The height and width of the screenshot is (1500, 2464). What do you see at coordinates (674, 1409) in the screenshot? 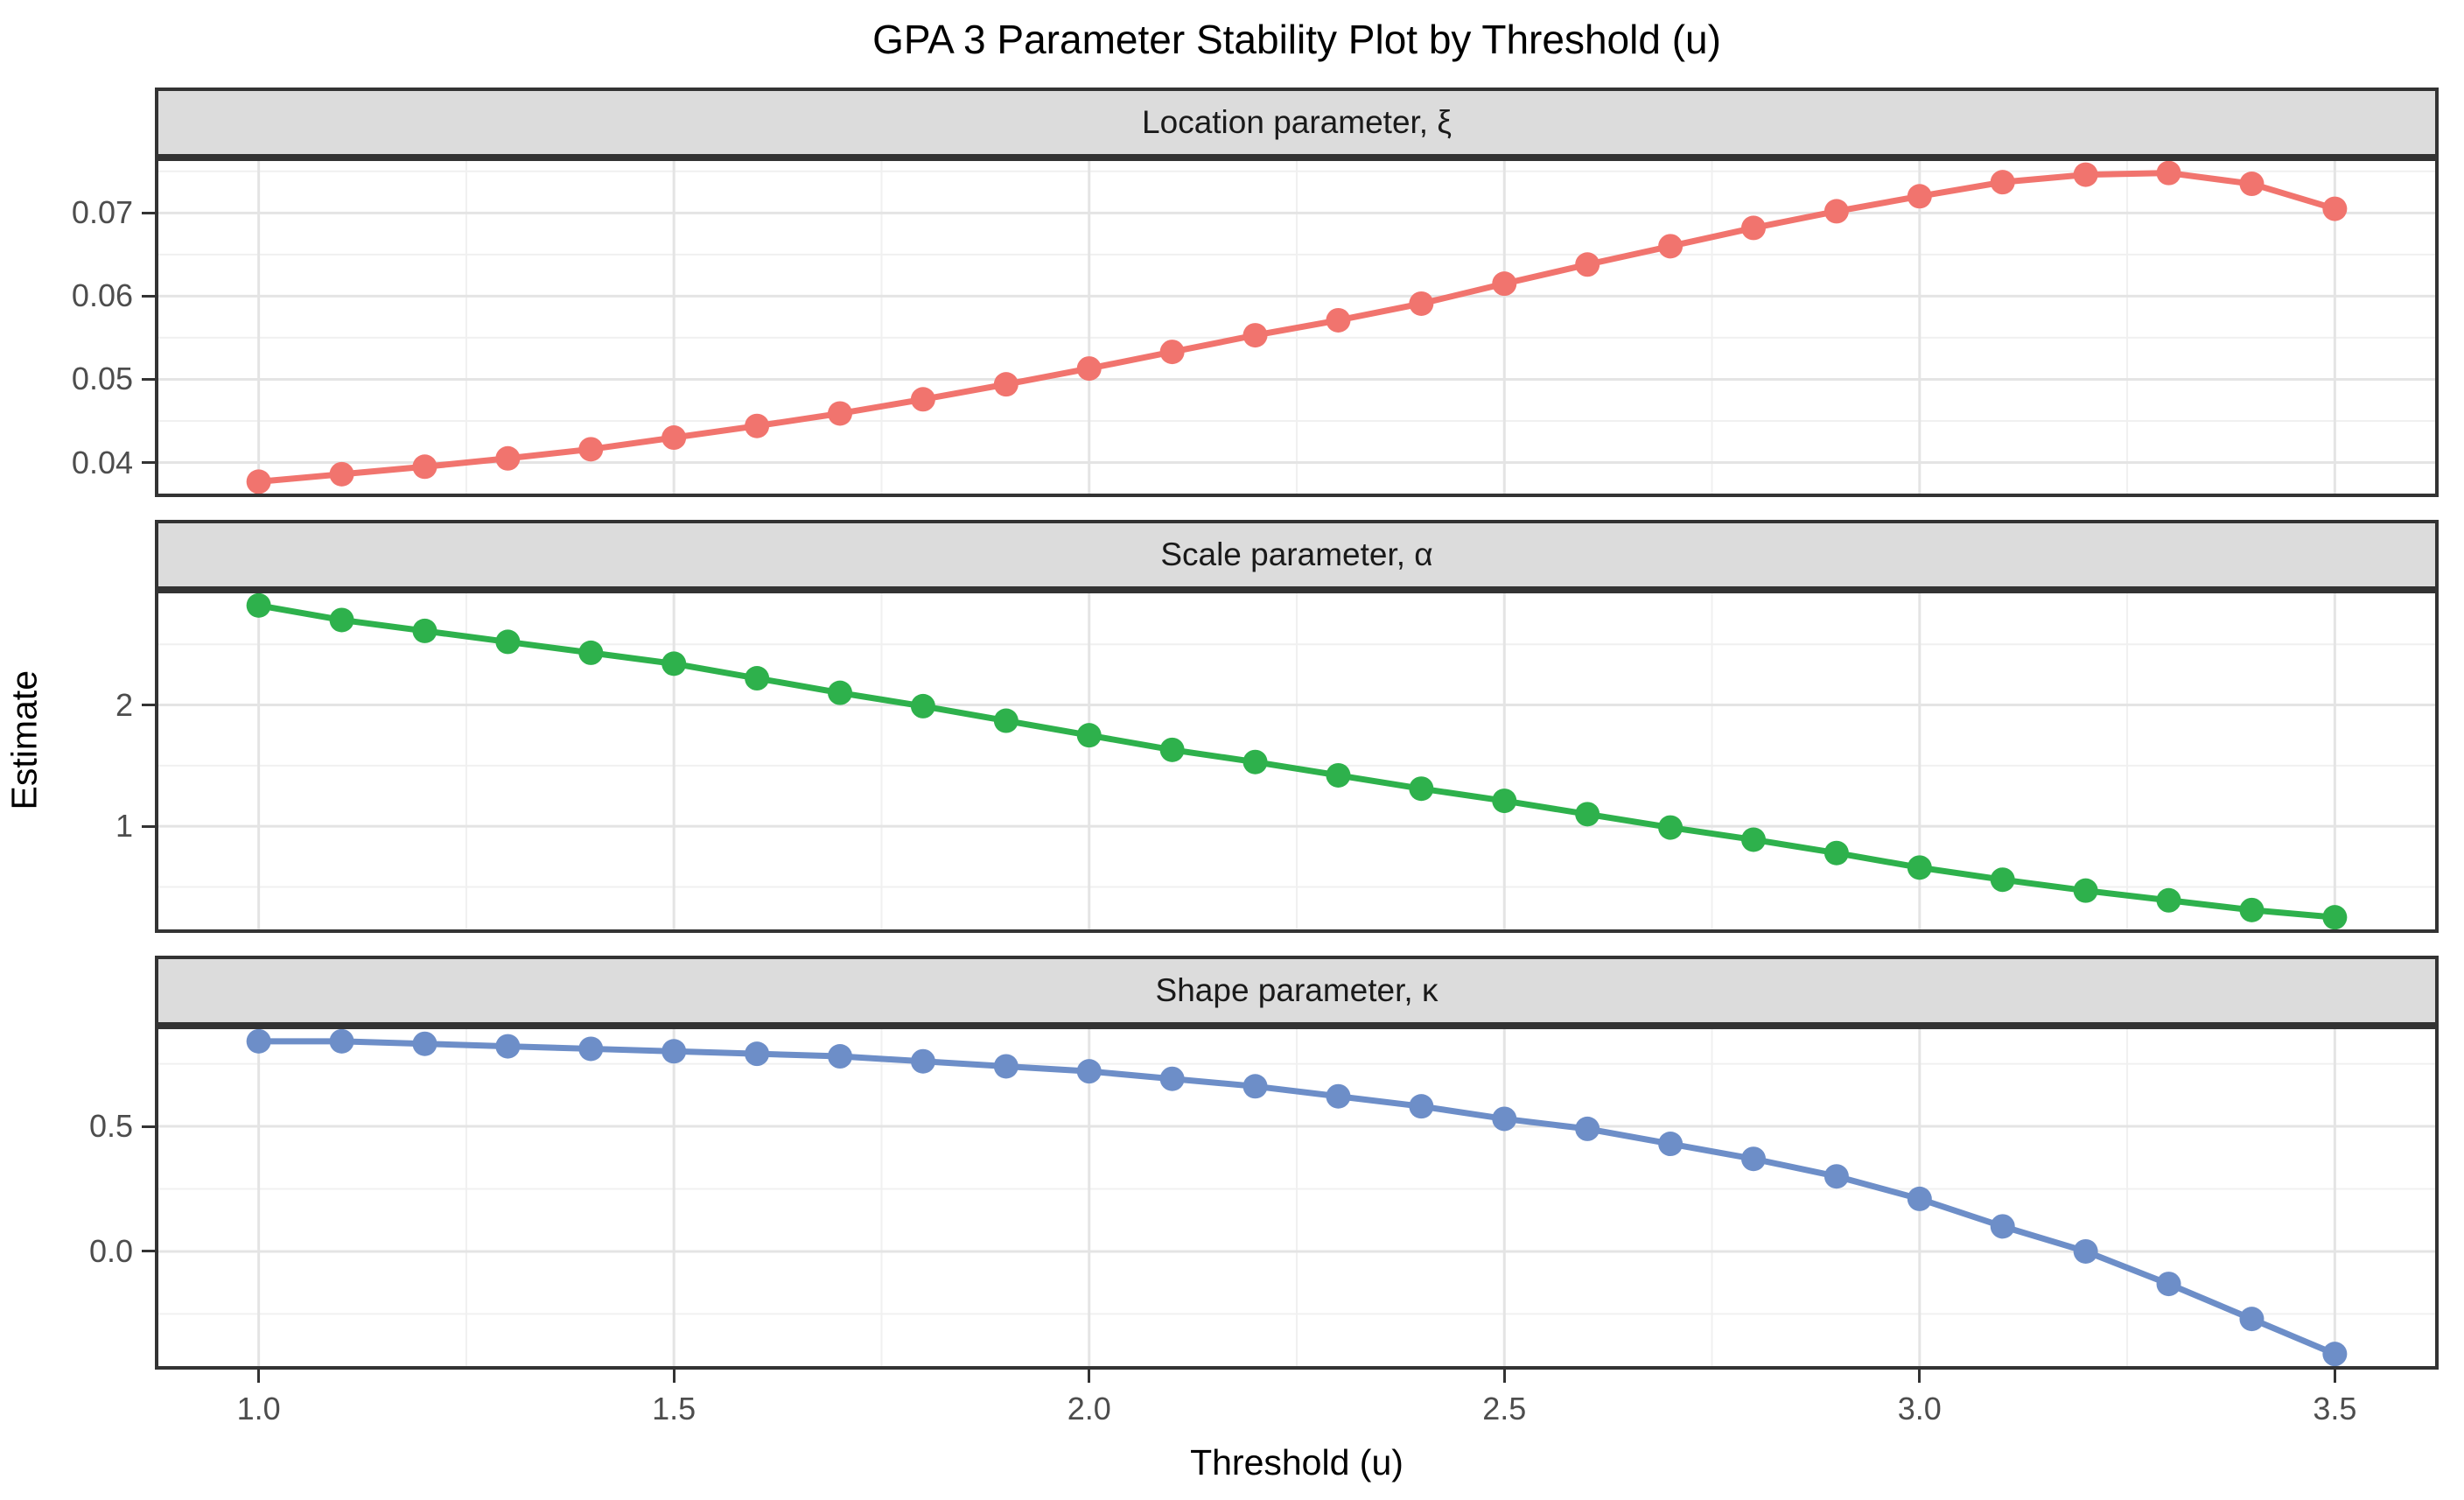
I see `x-tick-label: 1.5` at bounding box center [674, 1409].